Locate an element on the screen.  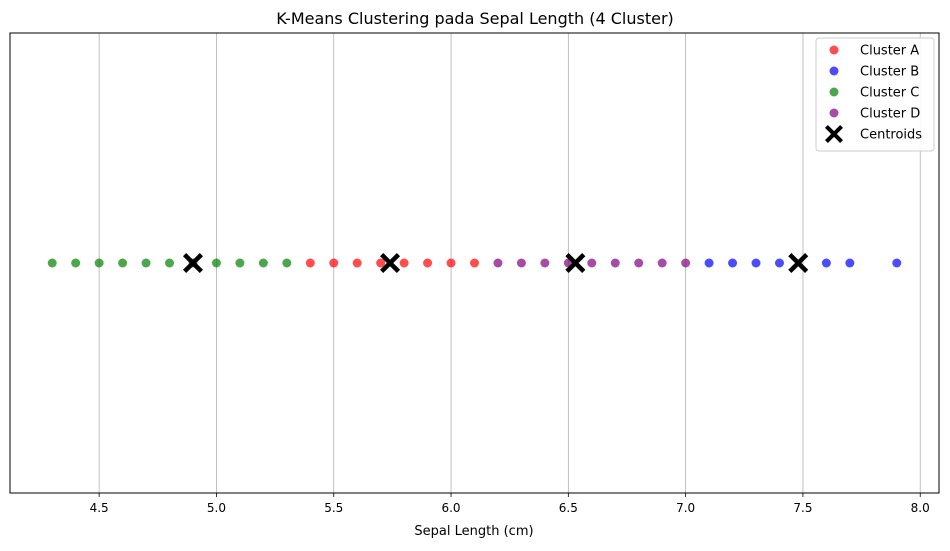
x-tick-label: 6.0 is located at coordinates (450, 508).